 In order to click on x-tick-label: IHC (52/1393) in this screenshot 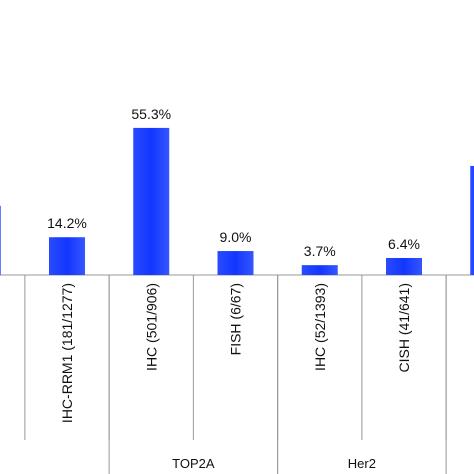, I will do `click(320, 327)`.